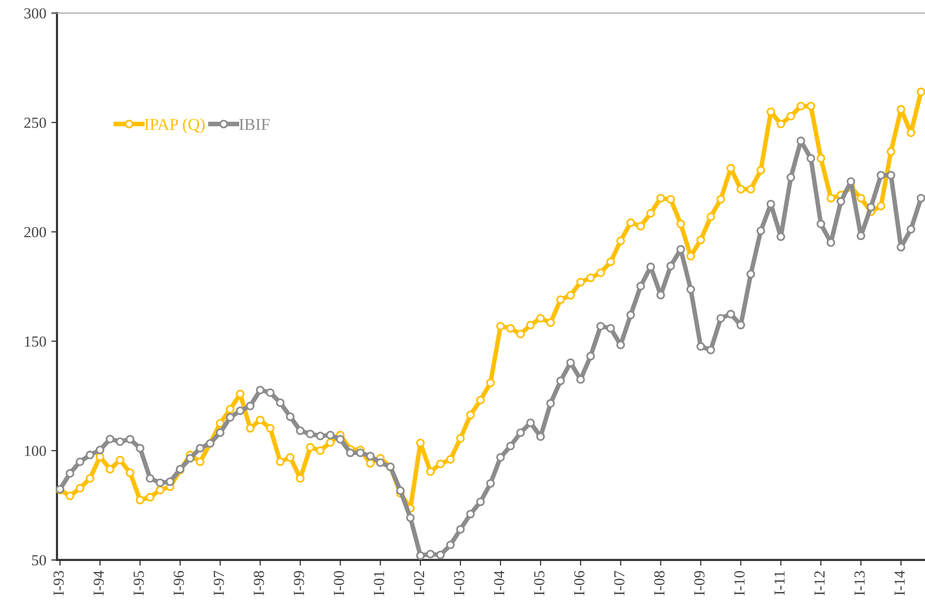 The width and height of the screenshot is (925, 609). I want to click on x-tick-label: I-10, so click(739, 583).